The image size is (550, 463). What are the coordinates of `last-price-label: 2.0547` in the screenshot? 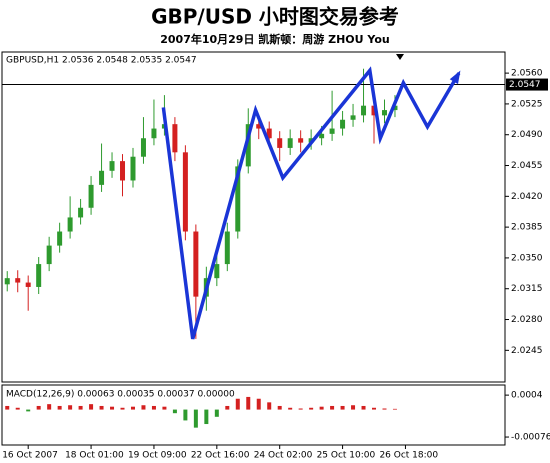 It's located at (525, 85).